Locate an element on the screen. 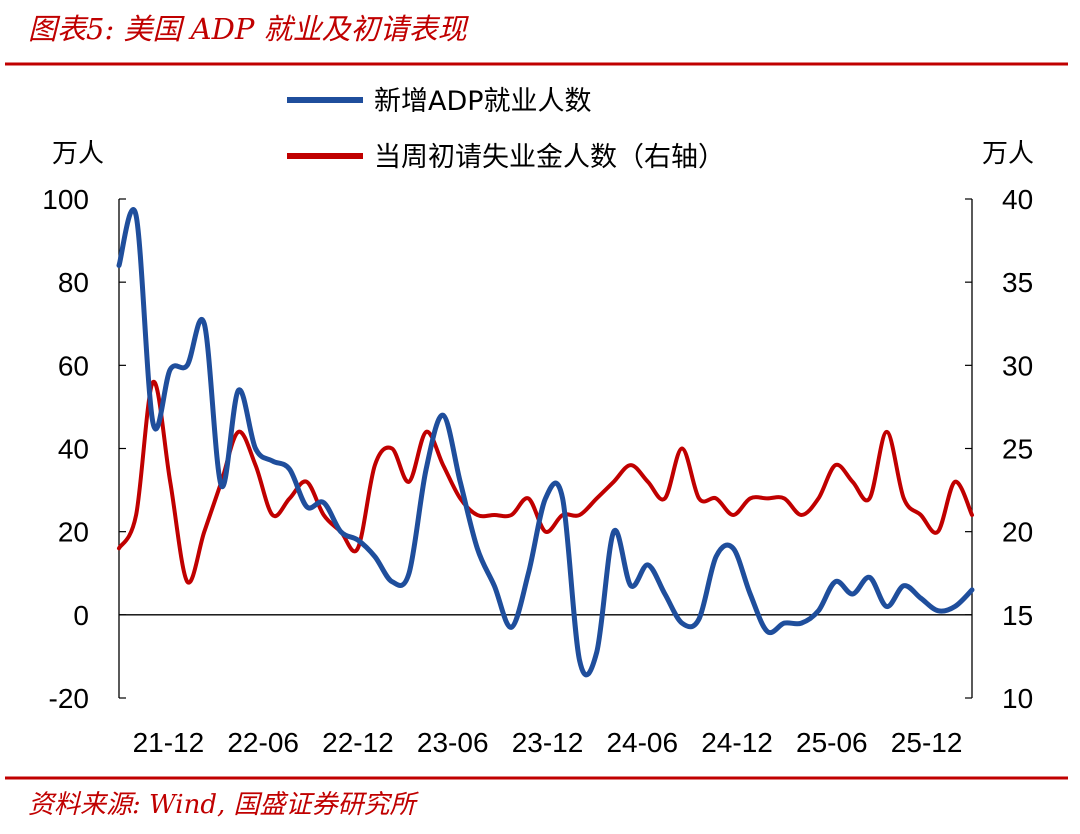 Image resolution: width=1080 pixels, height=834 pixels. right-tick-label: 10 is located at coordinates (1017, 698).